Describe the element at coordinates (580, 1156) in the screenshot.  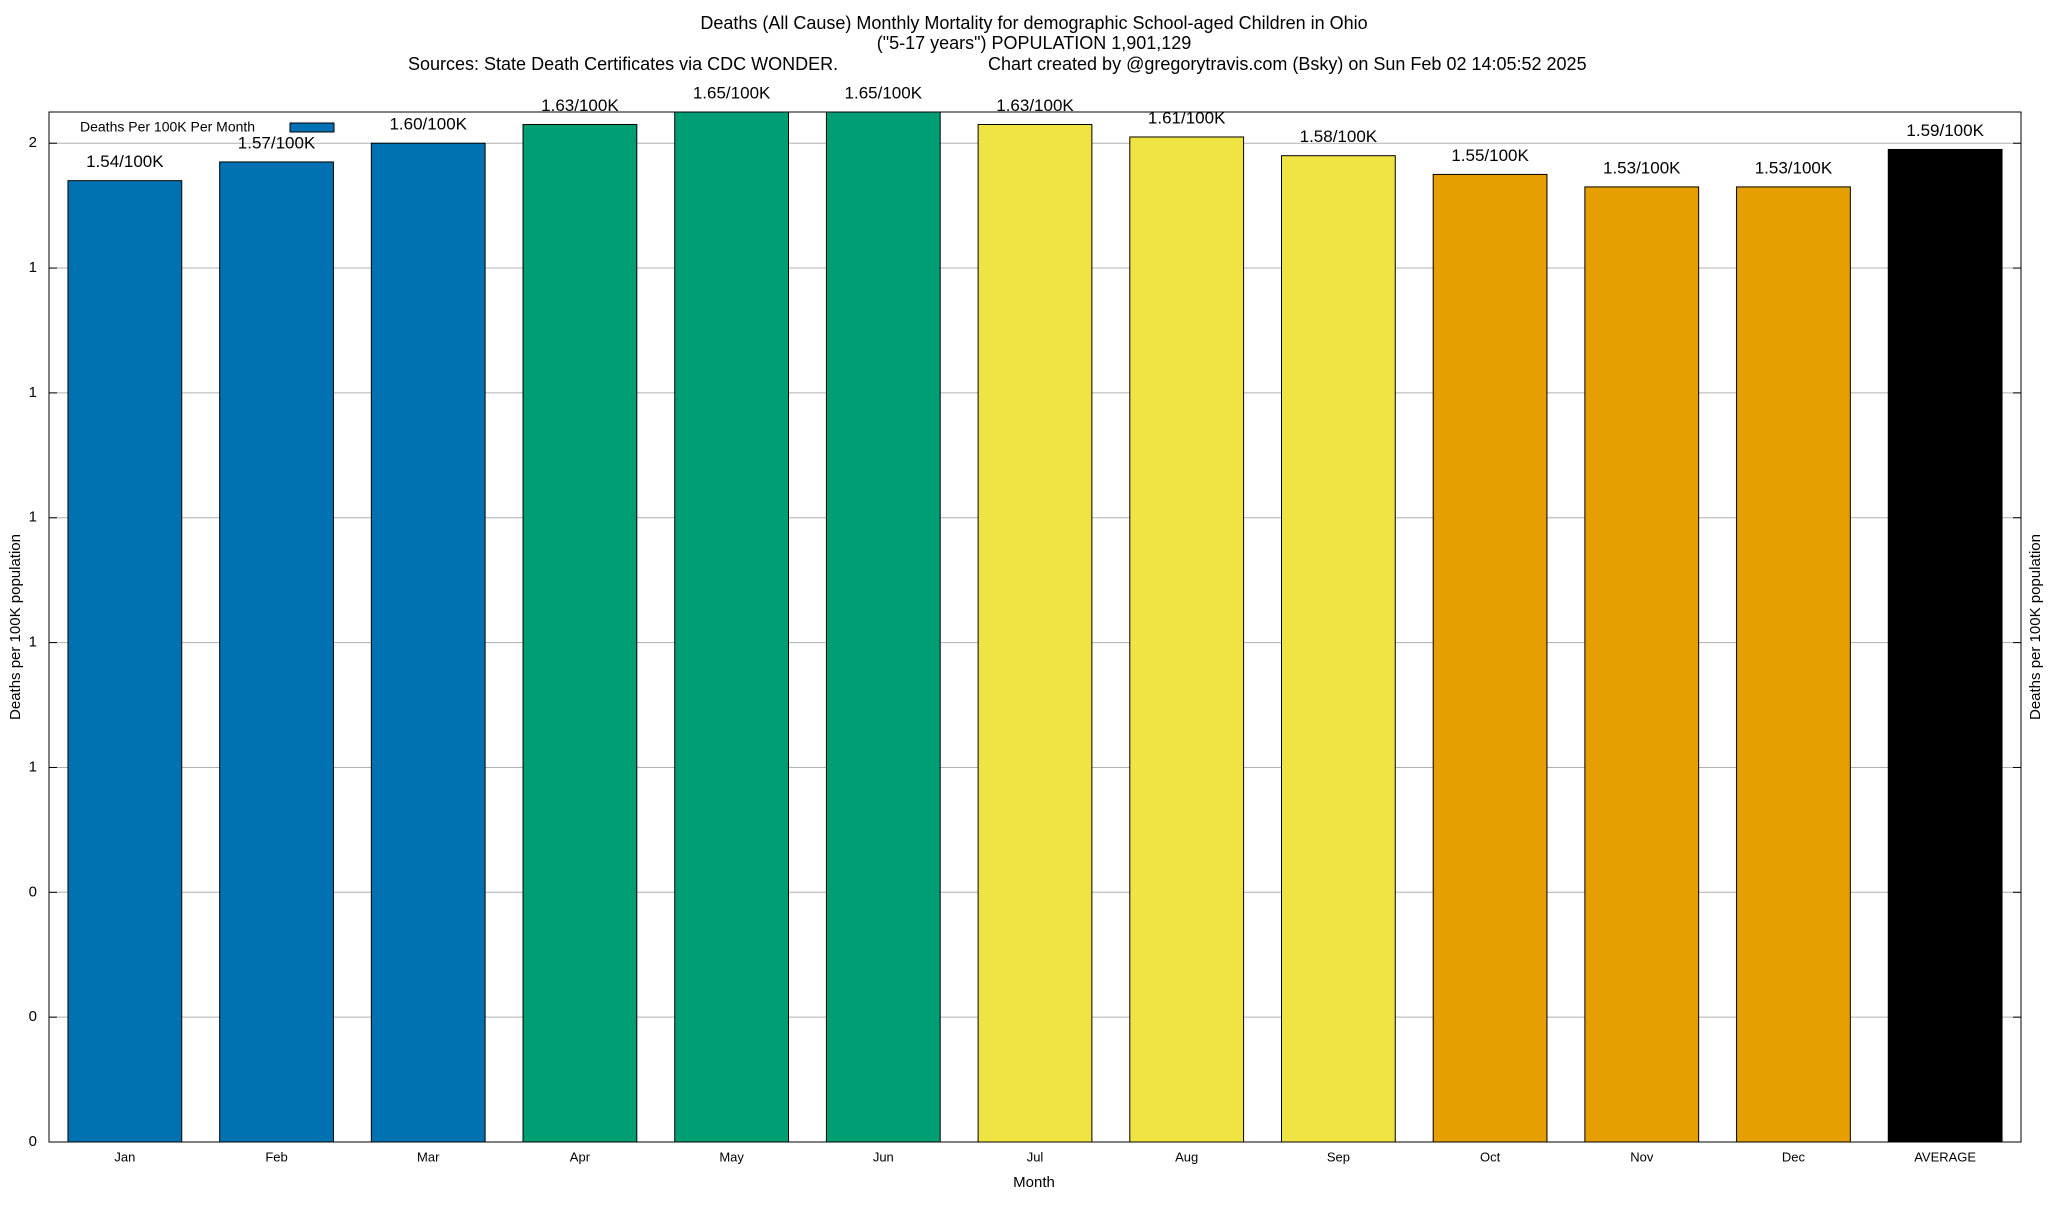
I see `x-tick-label: Apr` at that location.